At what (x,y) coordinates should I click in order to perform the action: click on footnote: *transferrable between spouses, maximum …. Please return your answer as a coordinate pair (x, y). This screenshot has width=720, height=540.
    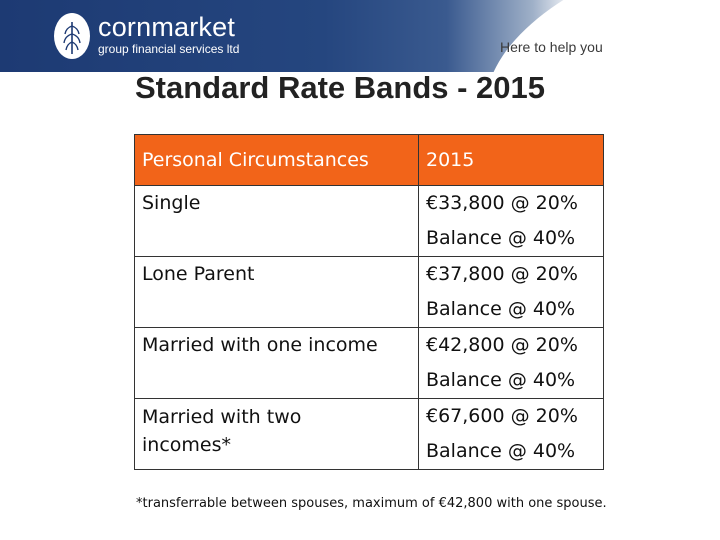
    Looking at the image, I should click on (371, 503).